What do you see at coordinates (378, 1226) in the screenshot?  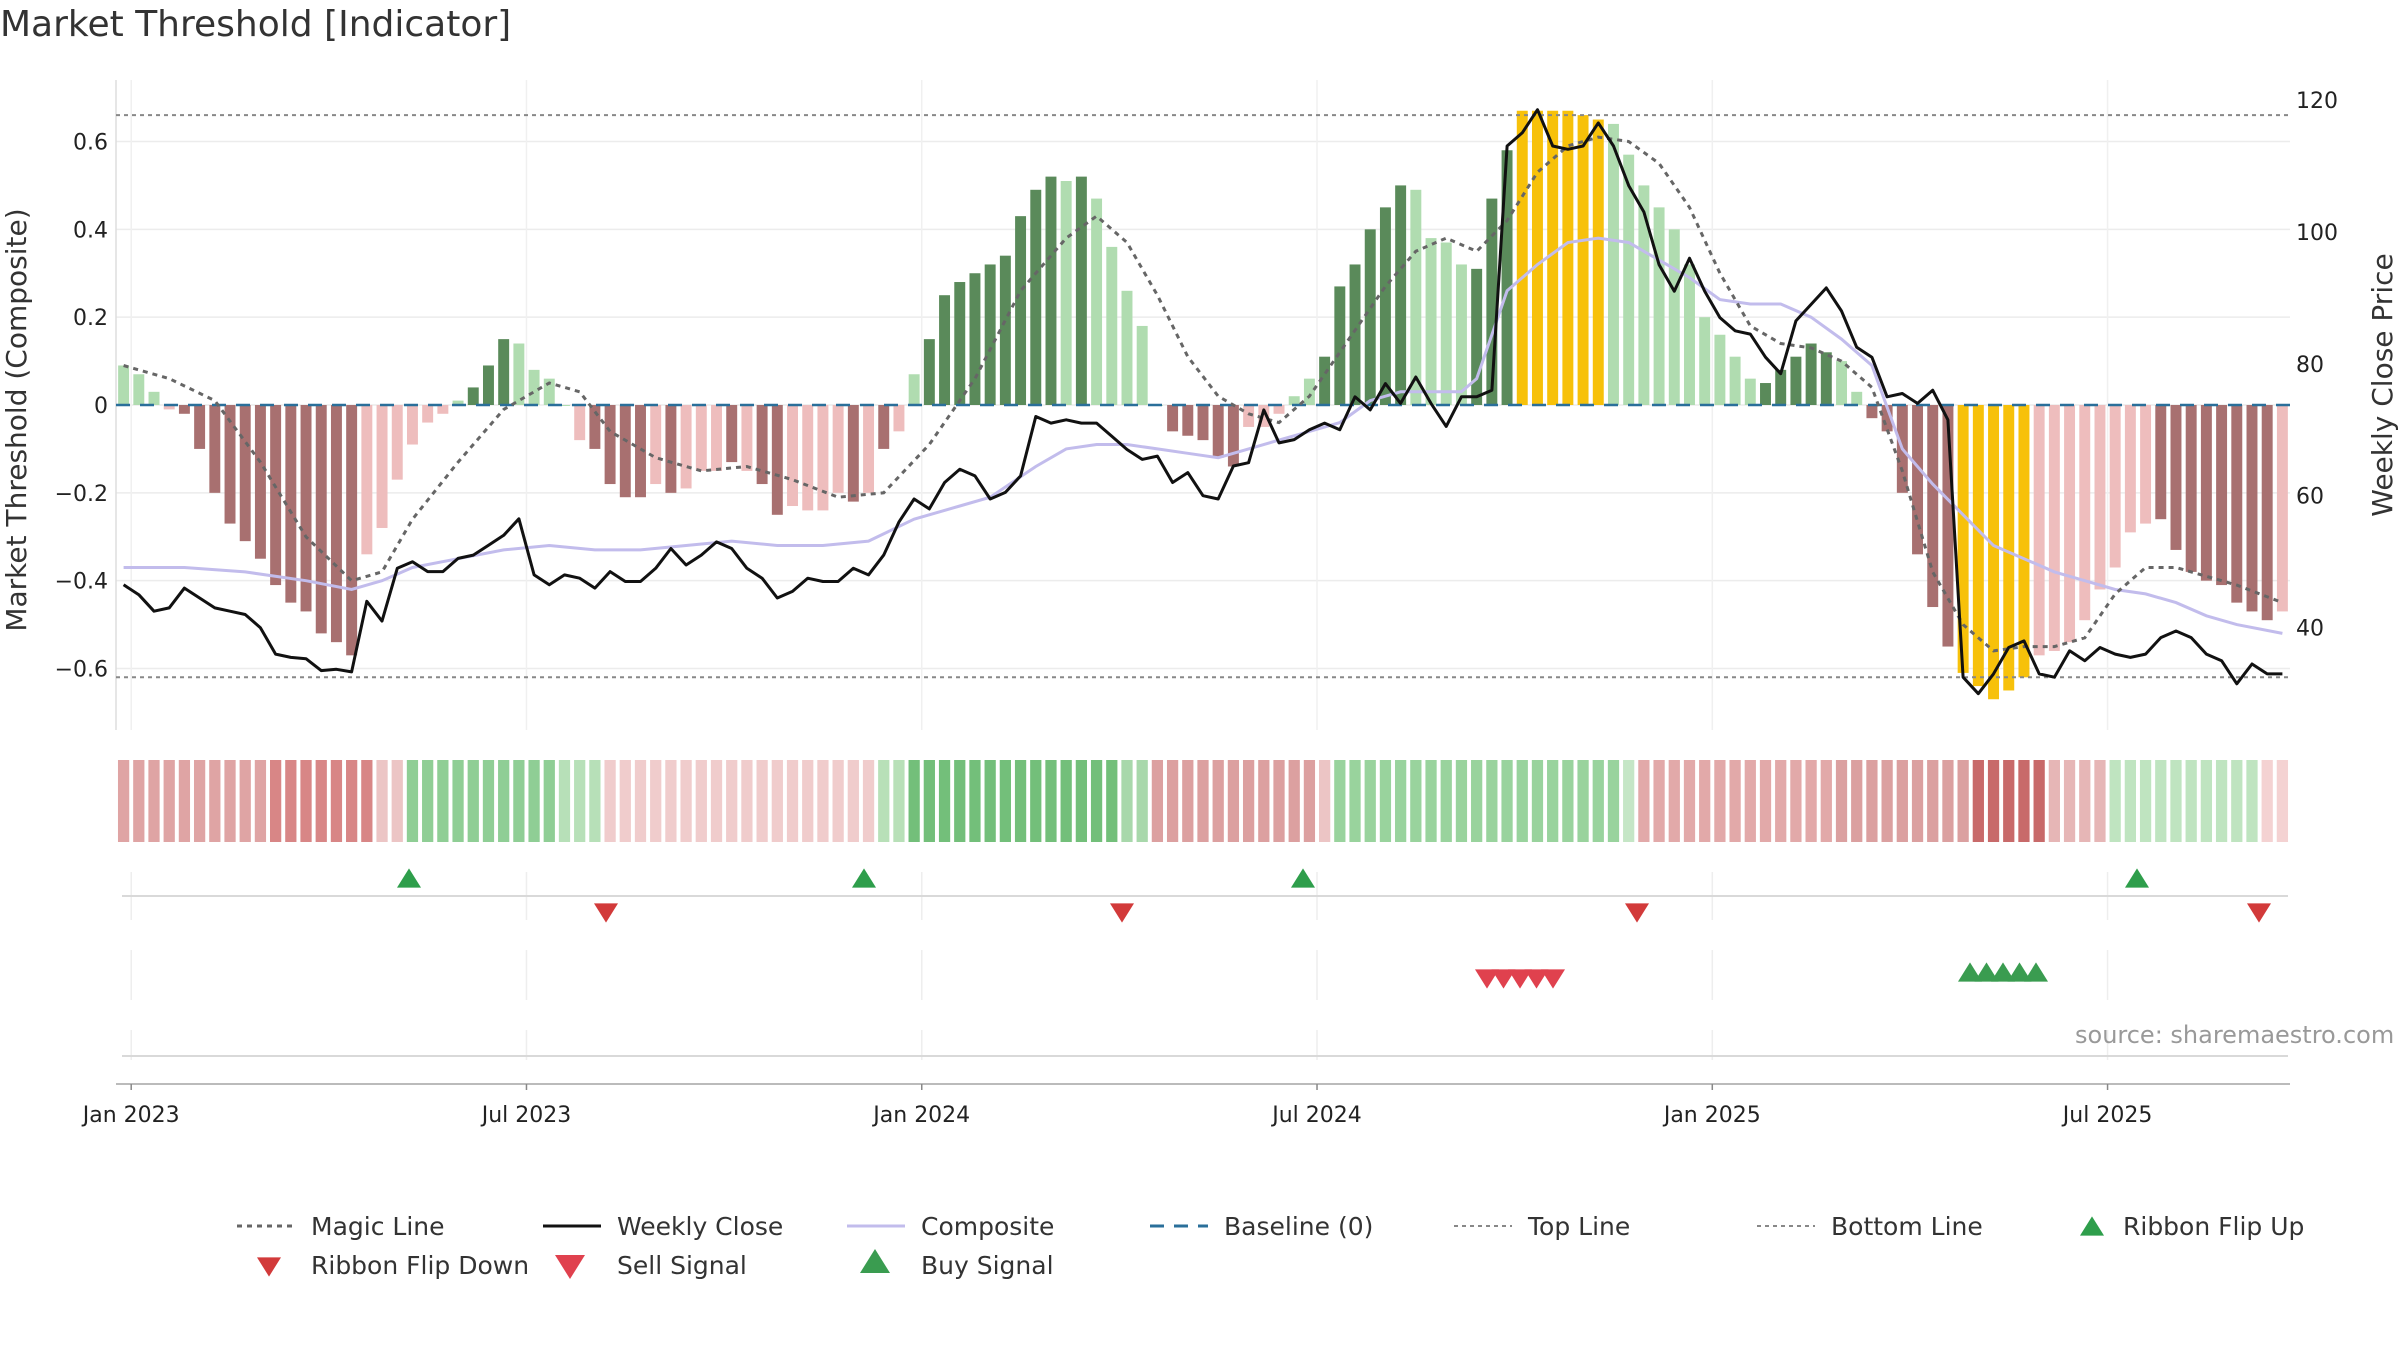 I see `legend-label: Magic Line` at bounding box center [378, 1226].